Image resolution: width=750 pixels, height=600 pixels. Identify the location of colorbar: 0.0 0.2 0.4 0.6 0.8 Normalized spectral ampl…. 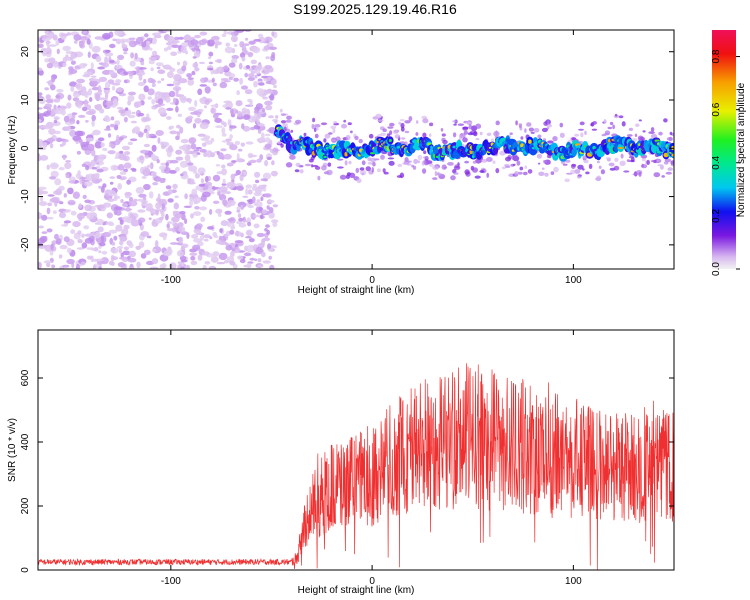
(729, 153).